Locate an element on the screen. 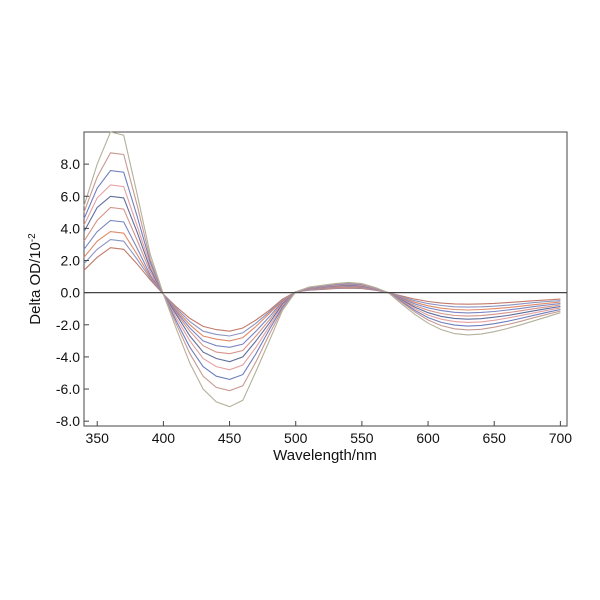  x-tick-label: 550 is located at coordinates (362, 438).